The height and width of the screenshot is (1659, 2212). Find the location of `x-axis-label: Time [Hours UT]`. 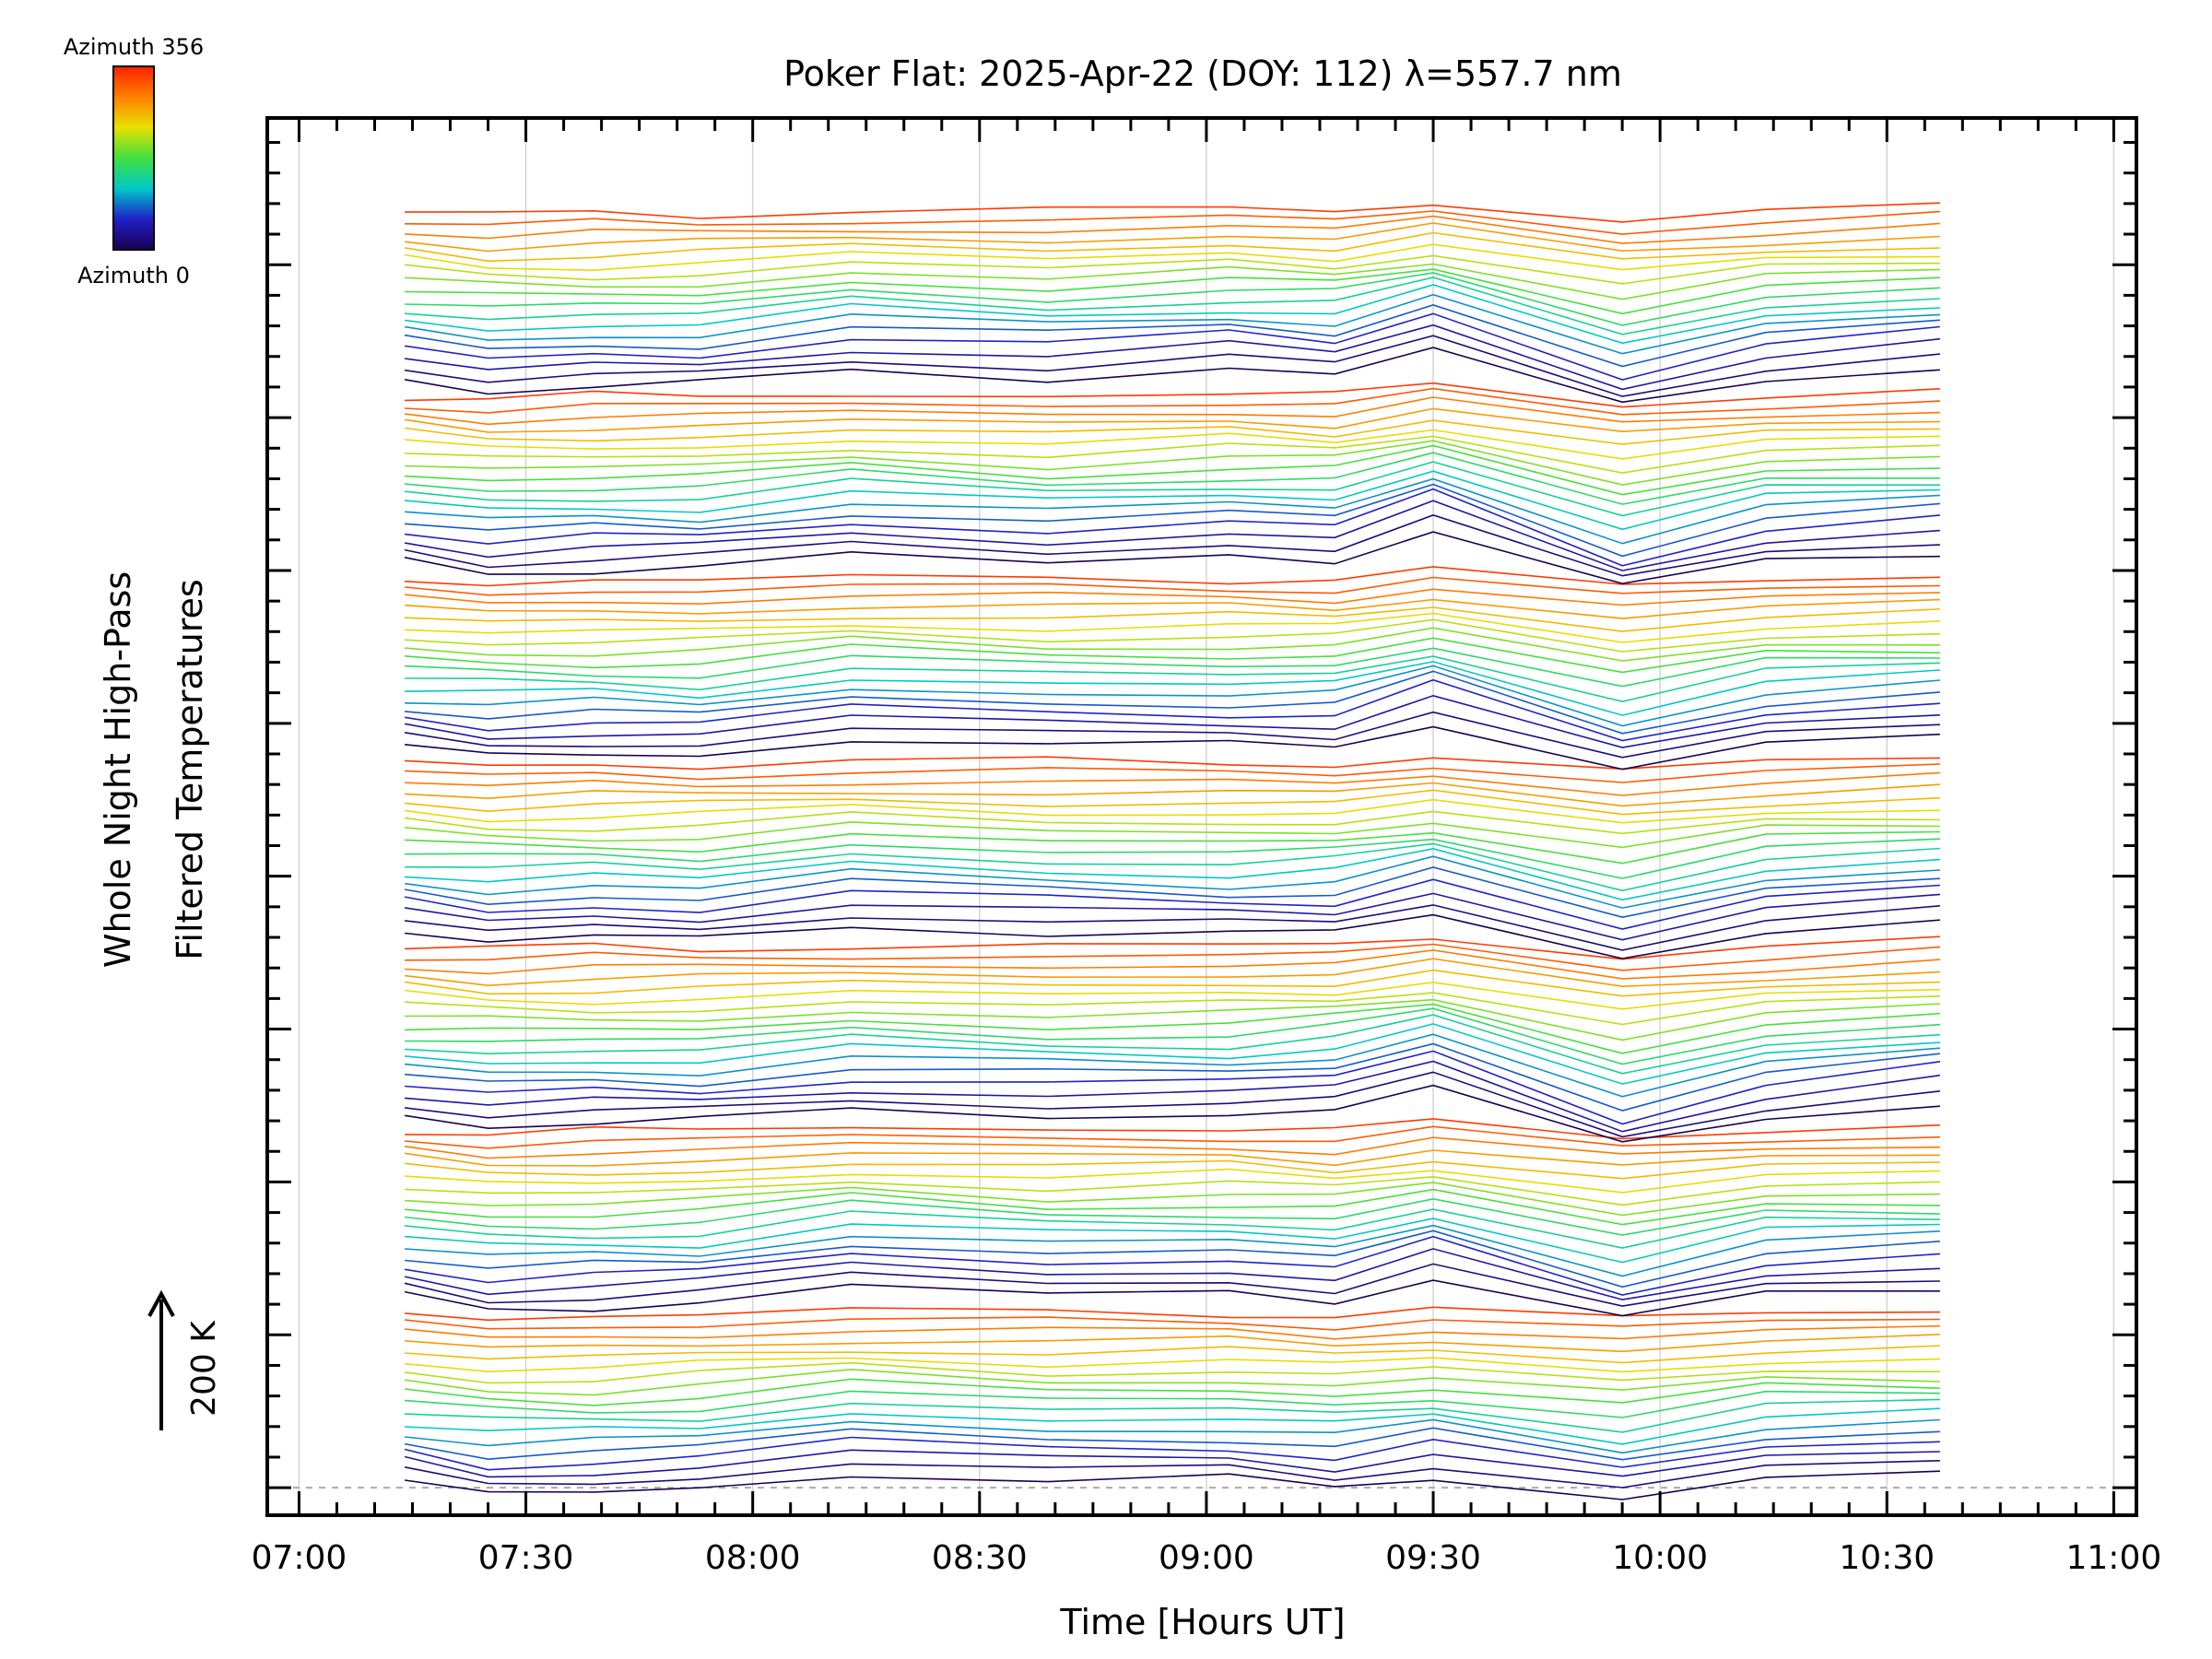

x-axis-label: Time [Hours UT] is located at coordinates (1202, 1622).